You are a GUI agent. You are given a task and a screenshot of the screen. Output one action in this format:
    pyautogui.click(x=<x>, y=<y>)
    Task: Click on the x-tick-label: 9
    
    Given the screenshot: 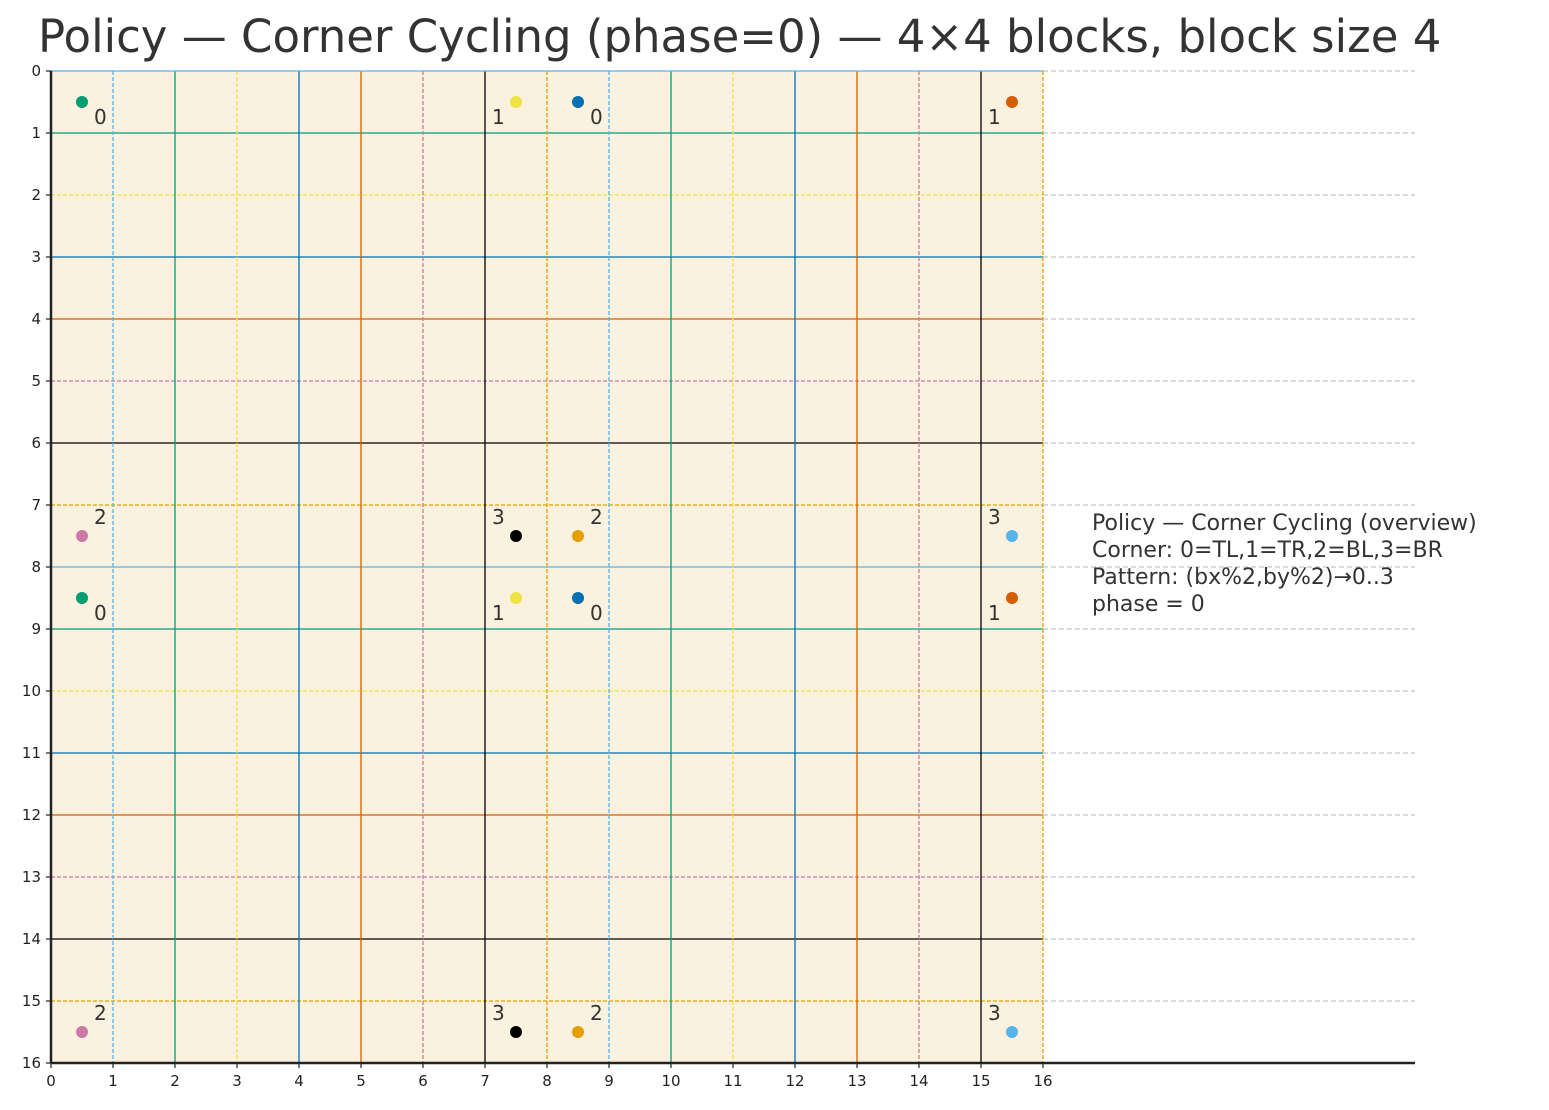 What is the action you would take?
    pyautogui.click(x=609, y=1081)
    